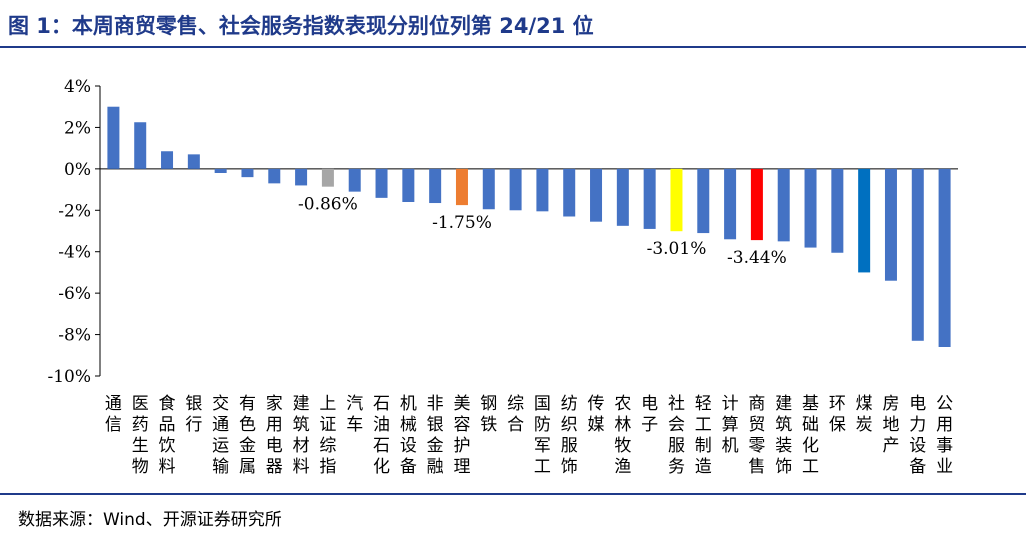 Image resolution: width=1026 pixels, height=541 pixels. What do you see at coordinates (193, 404) in the screenshot?
I see `category-label-银行: 银` at bounding box center [193, 404].